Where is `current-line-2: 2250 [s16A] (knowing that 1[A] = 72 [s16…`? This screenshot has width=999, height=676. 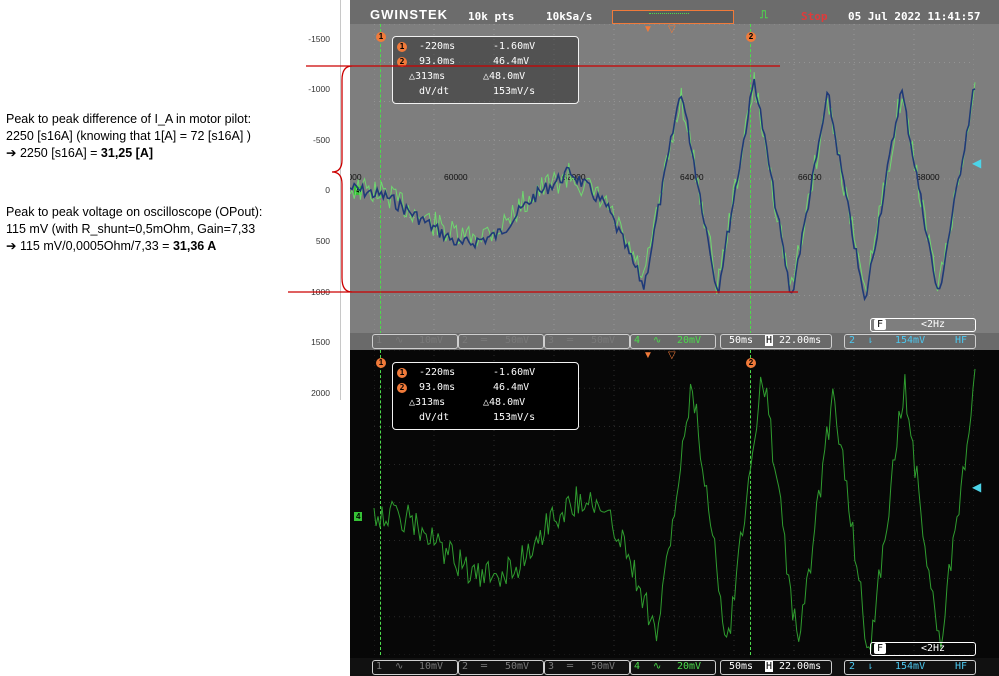
current-line-2: 2250 [s16A] (knowing that 1[A] = 72 [s16… is located at coordinates (128, 136).